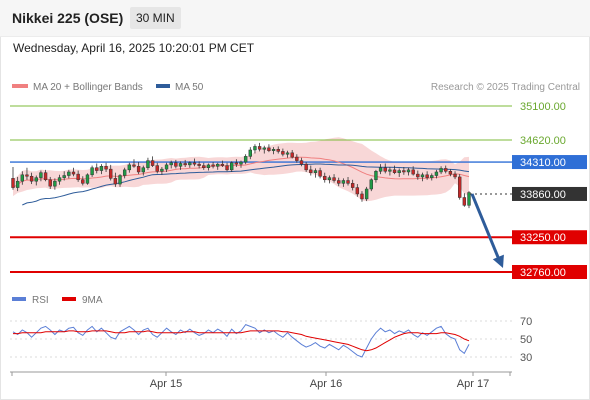  What do you see at coordinates (526, 358) in the screenshot?
I see `rsi-tick-label: 30` at bounding box center [526, 358].